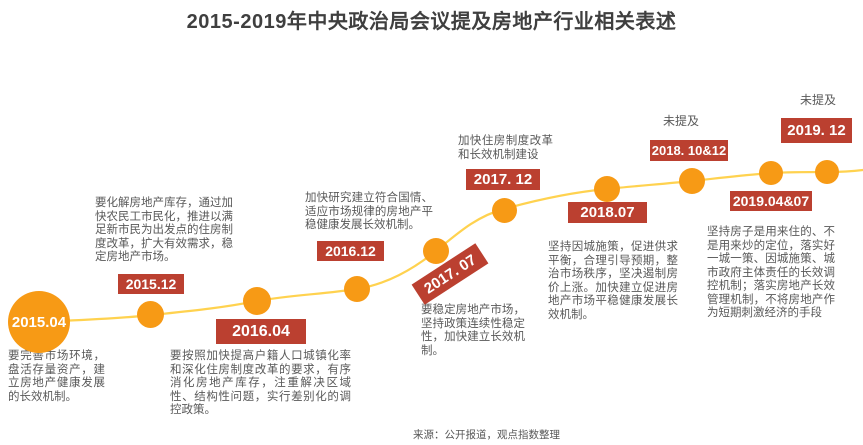 The height and width of the screenshot is (445, 863). I want to click on timeline-node-2015-04: 2015.04, so click(39, 322).